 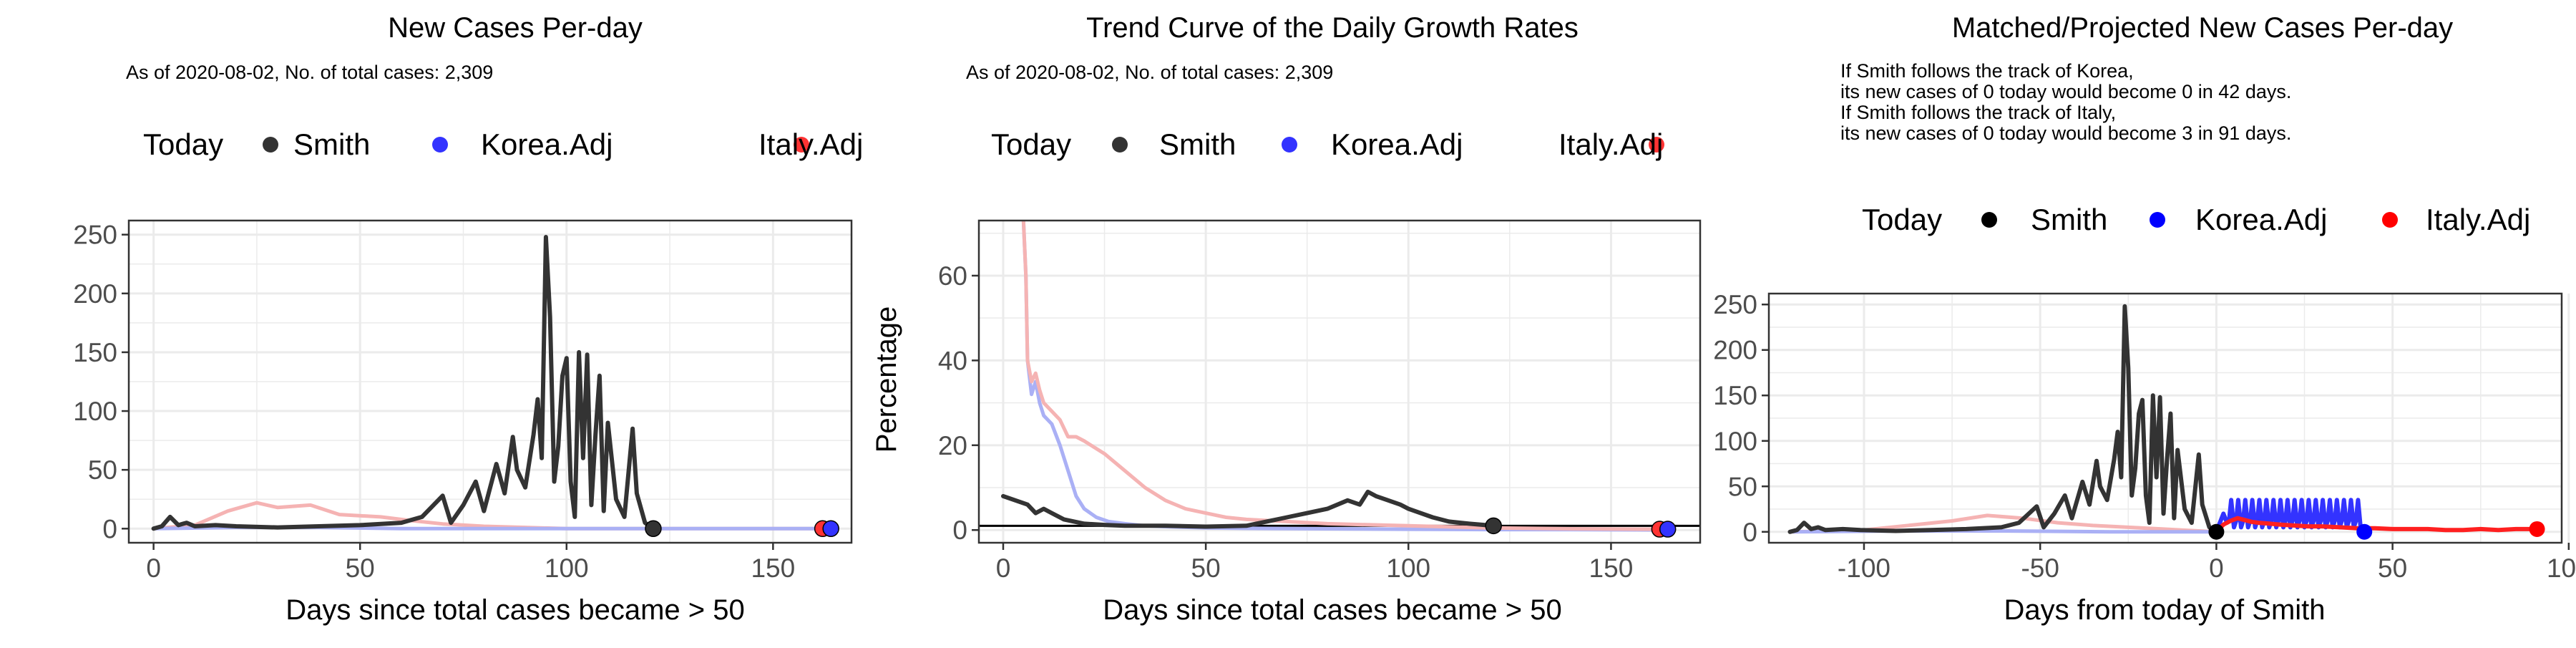 I want to click on today-point-italy-adj, so click(x=2537, y=529).